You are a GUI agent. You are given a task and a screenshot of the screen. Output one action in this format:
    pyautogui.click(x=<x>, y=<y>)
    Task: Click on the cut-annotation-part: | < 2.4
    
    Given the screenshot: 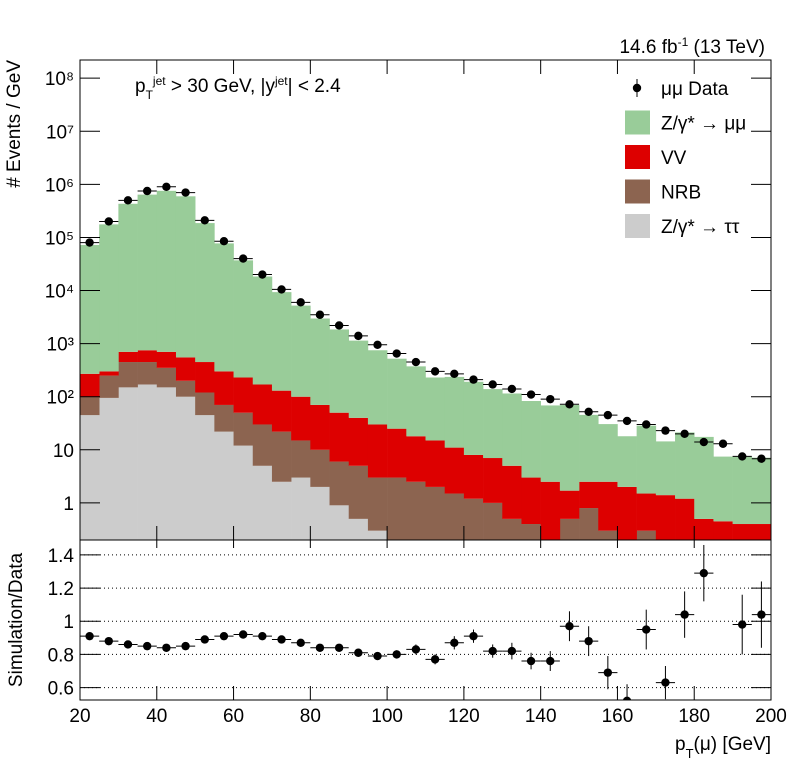 What is the action you would take?
    pyautogui.click(x=314, y=86)
    